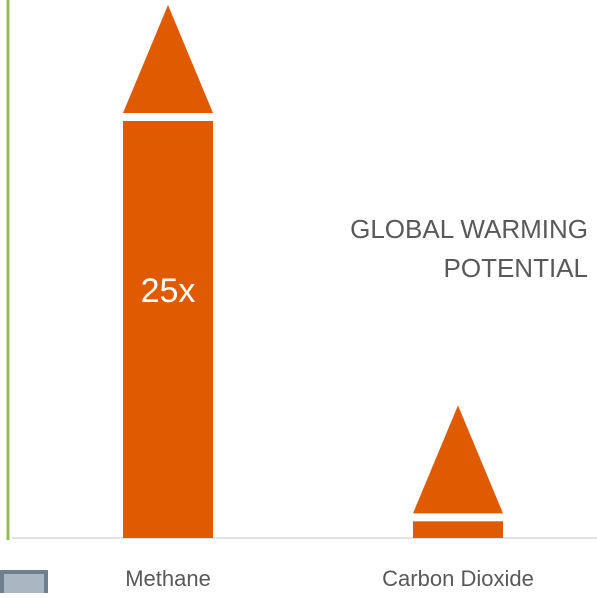  I want to click on thumbnail-detail, so click(24, 583).